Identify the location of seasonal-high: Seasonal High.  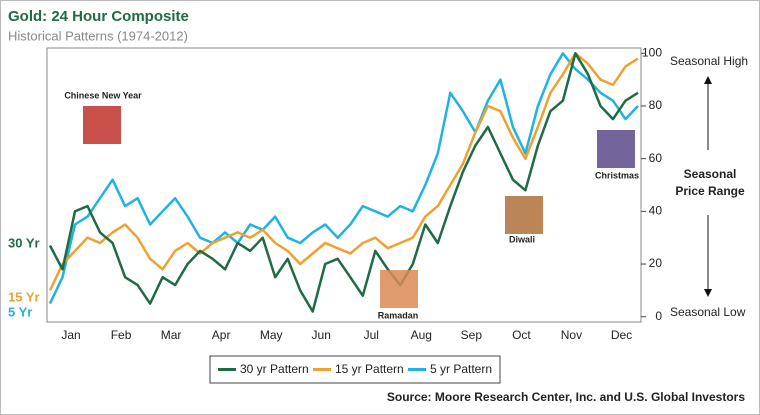
(709, 61).